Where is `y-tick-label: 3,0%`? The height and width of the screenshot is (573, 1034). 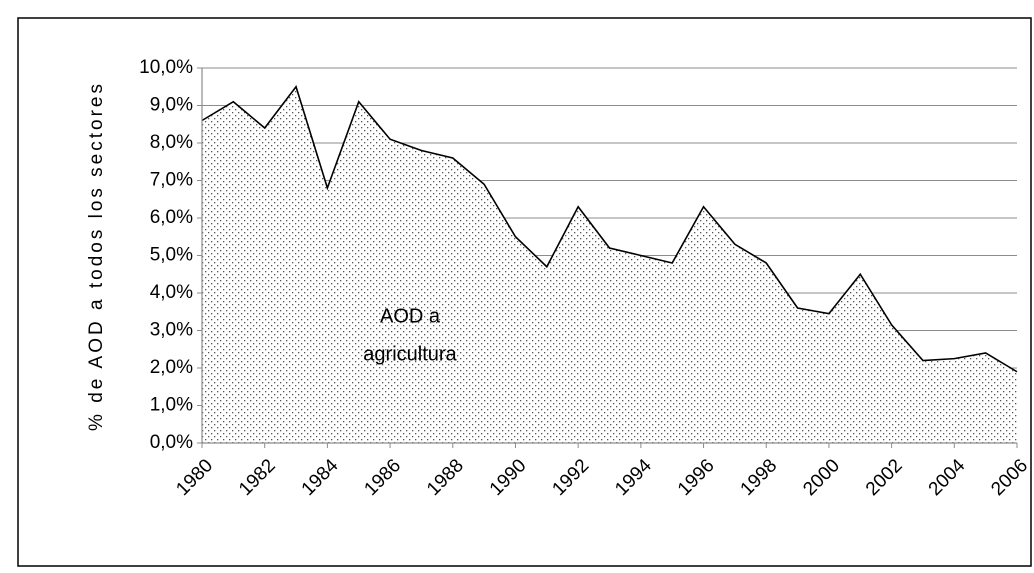 y-tick-label: 3,0% is located at coordinates (171, 330).